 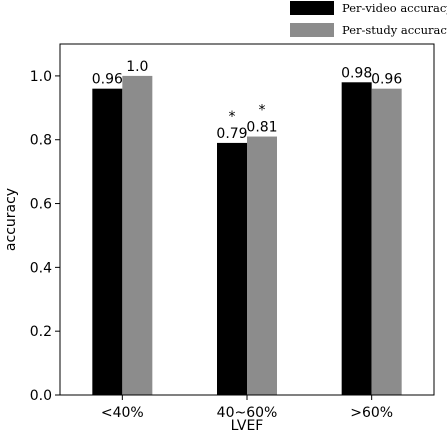 What do you see at coordinates (41, 332) in the screenshot?
I see `y-tick-label: 0.2` at bounding box center [41, 332].